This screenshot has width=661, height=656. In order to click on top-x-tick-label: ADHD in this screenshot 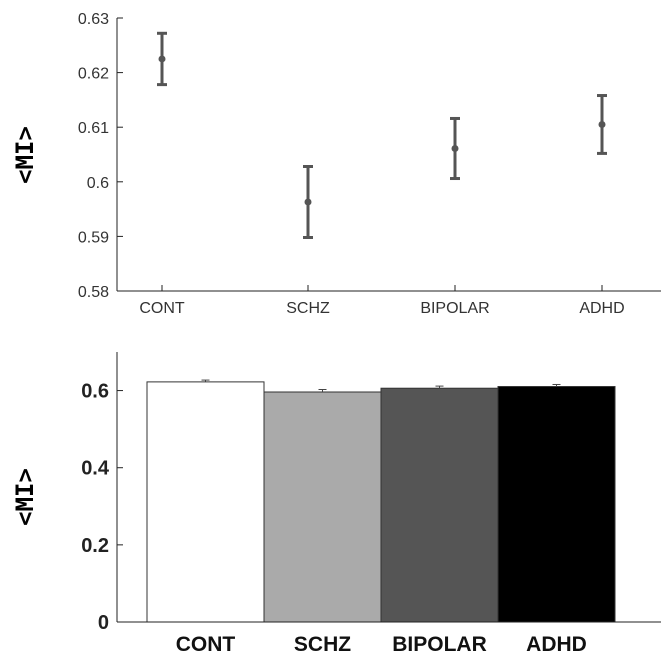, I will do `click(601, 308)`.